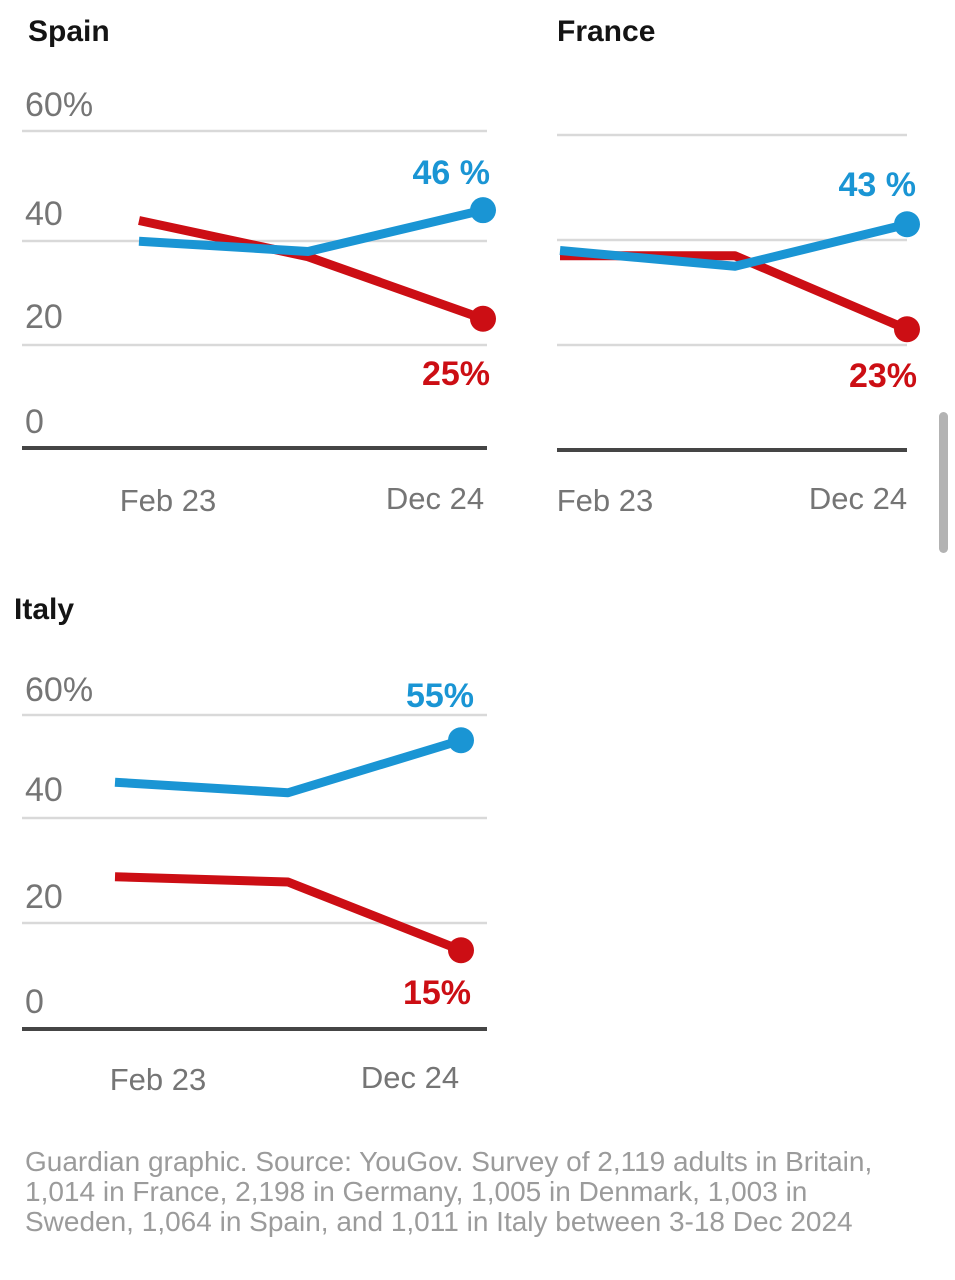  Describe the element at coordinates (59, 690) in the screenshot. I see `italy-ytick-60: 60%` at that location.